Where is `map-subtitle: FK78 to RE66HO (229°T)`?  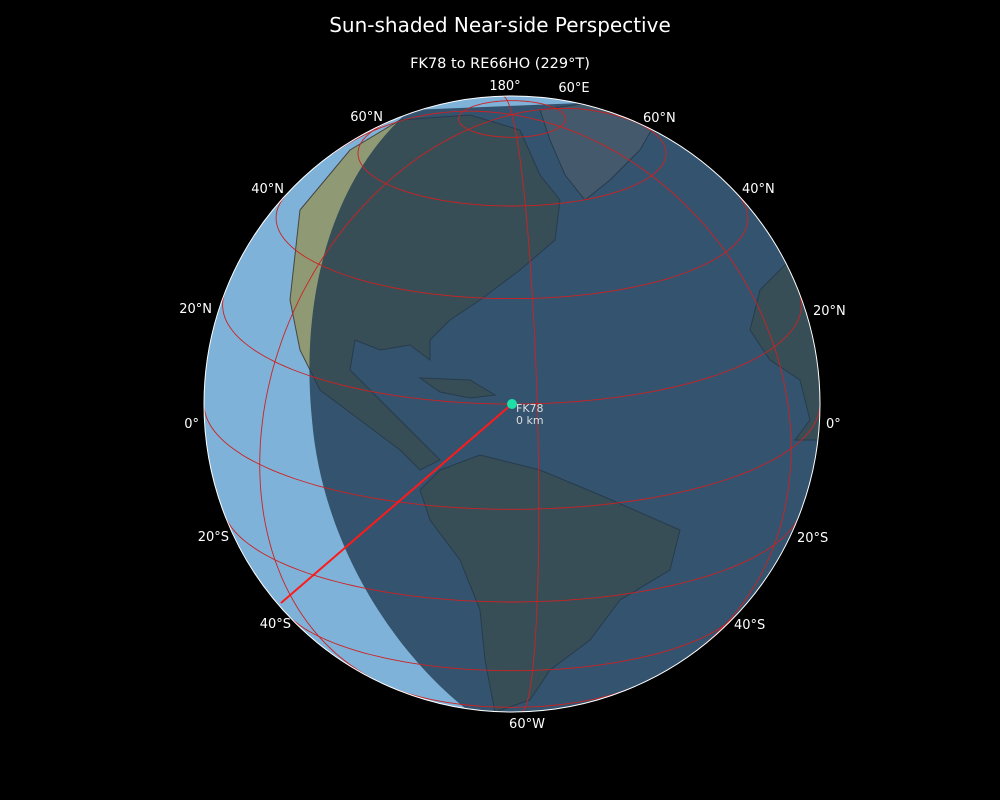 map-subtitle: FK78 to RE66HO (229°T) is located at coordinates (500, 64).